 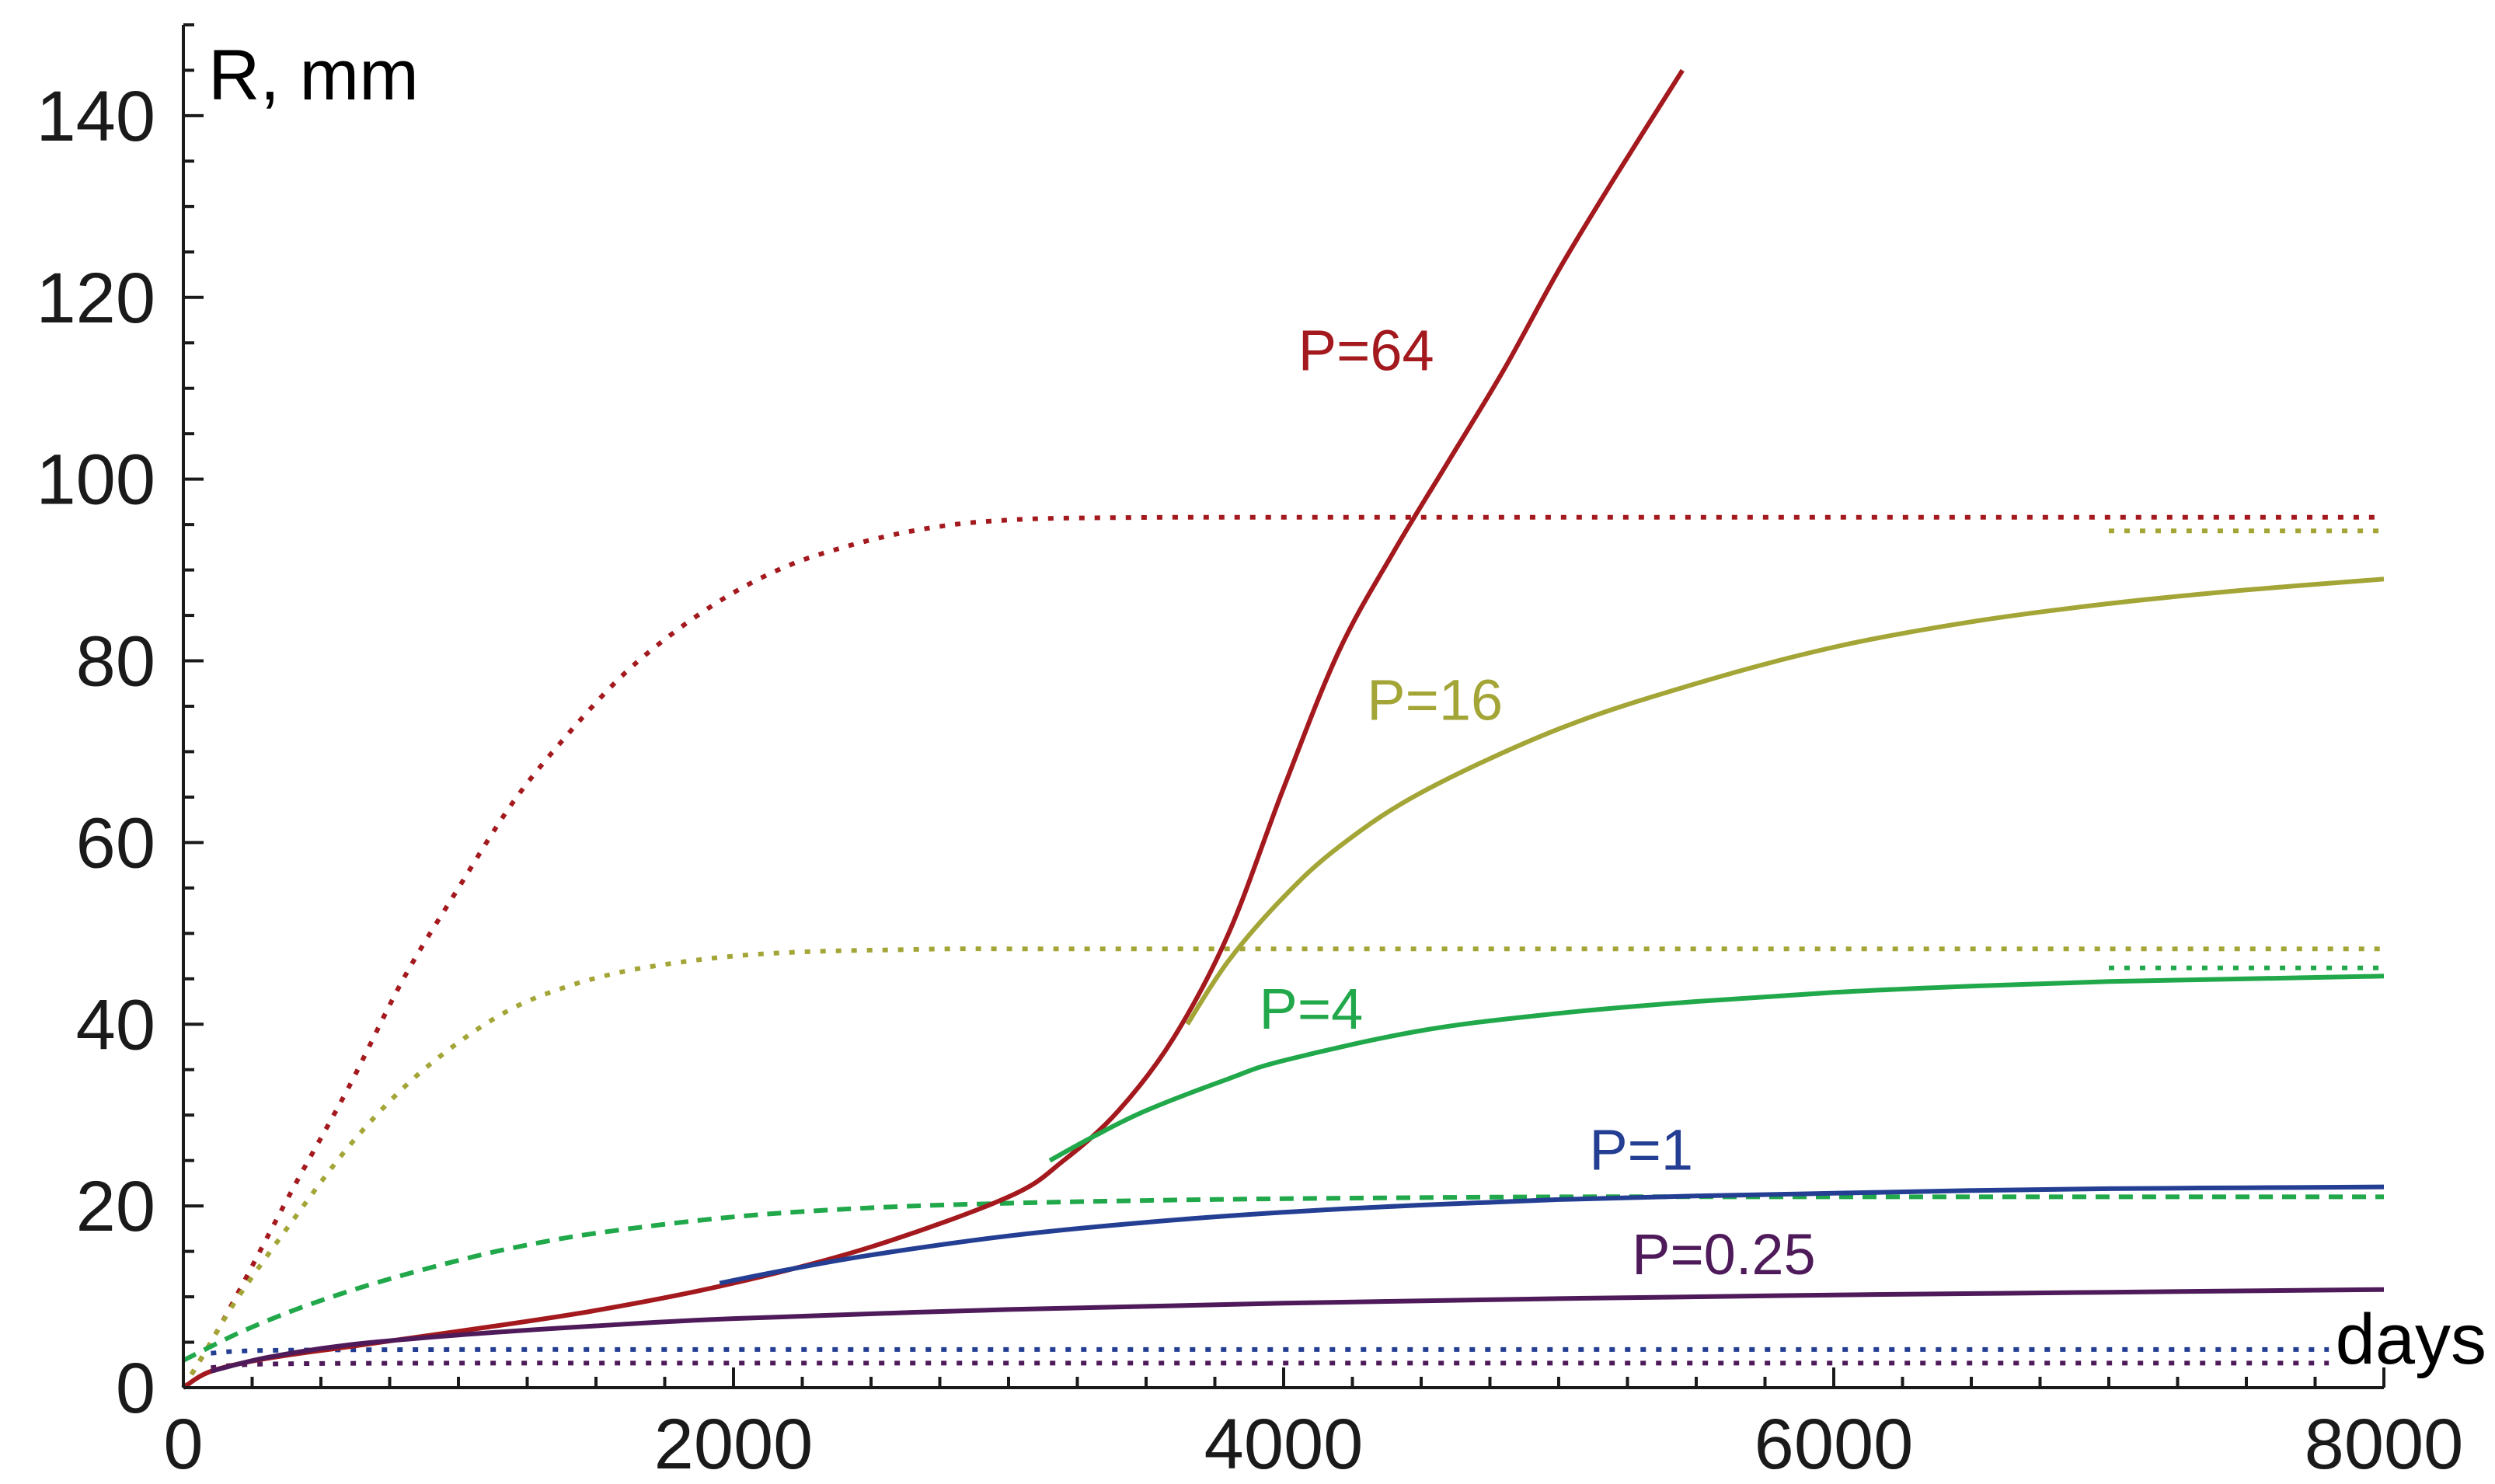 What do you see at coordinates (96, 116) in the screenshot?
I see `y-tick-label: 140` at bounding box center [96, 116].